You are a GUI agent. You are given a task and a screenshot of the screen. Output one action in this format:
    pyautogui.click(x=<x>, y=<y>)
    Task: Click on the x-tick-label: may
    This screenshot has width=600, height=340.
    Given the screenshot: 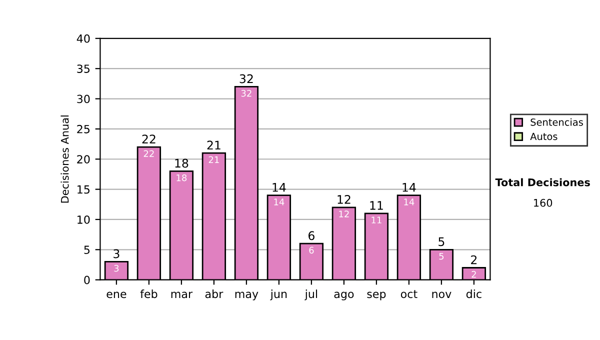 What is the action you would take?
    pyautogui.click(x=246, y=296)
    